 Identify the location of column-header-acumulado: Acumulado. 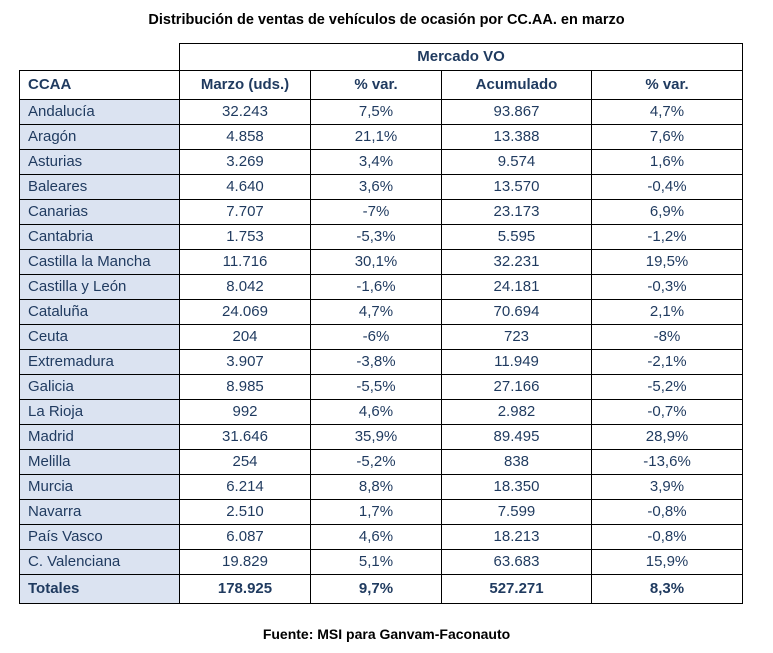
(516, 85).